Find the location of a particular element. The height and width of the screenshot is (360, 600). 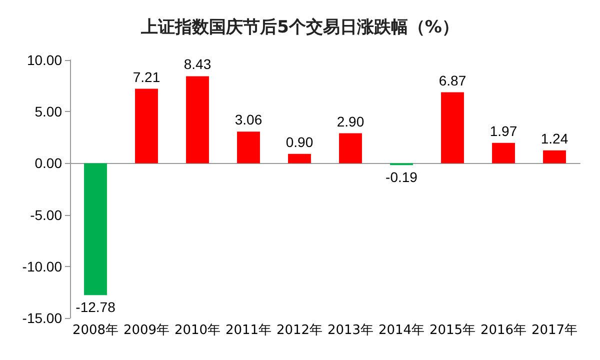

x-tick-label: 2017年 is located at coordinates (554, 330).